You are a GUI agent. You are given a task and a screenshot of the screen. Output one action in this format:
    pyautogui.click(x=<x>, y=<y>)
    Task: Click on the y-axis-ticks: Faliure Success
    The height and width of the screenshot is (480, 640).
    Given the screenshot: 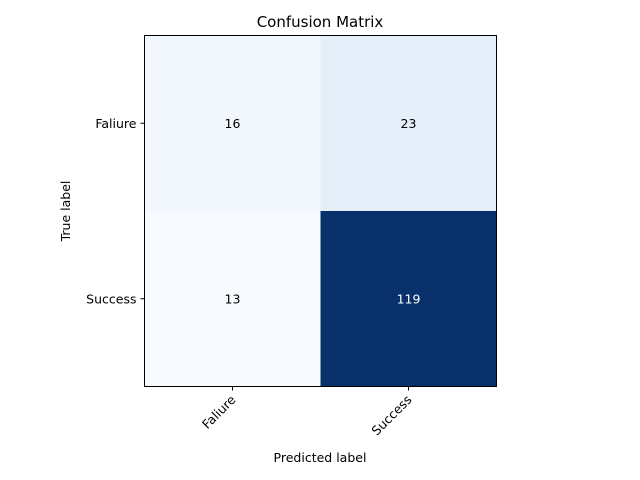 What is the action you would take?
    pyautogui.click(x=115, y=211)
    